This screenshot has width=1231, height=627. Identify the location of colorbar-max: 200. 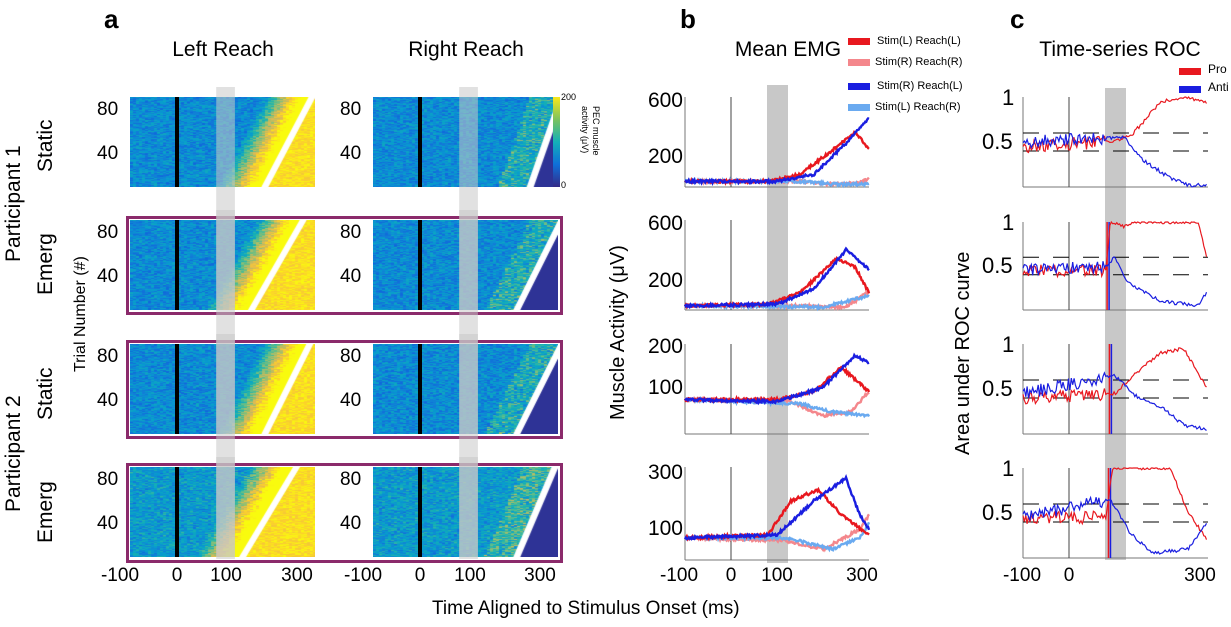
(569, 97).